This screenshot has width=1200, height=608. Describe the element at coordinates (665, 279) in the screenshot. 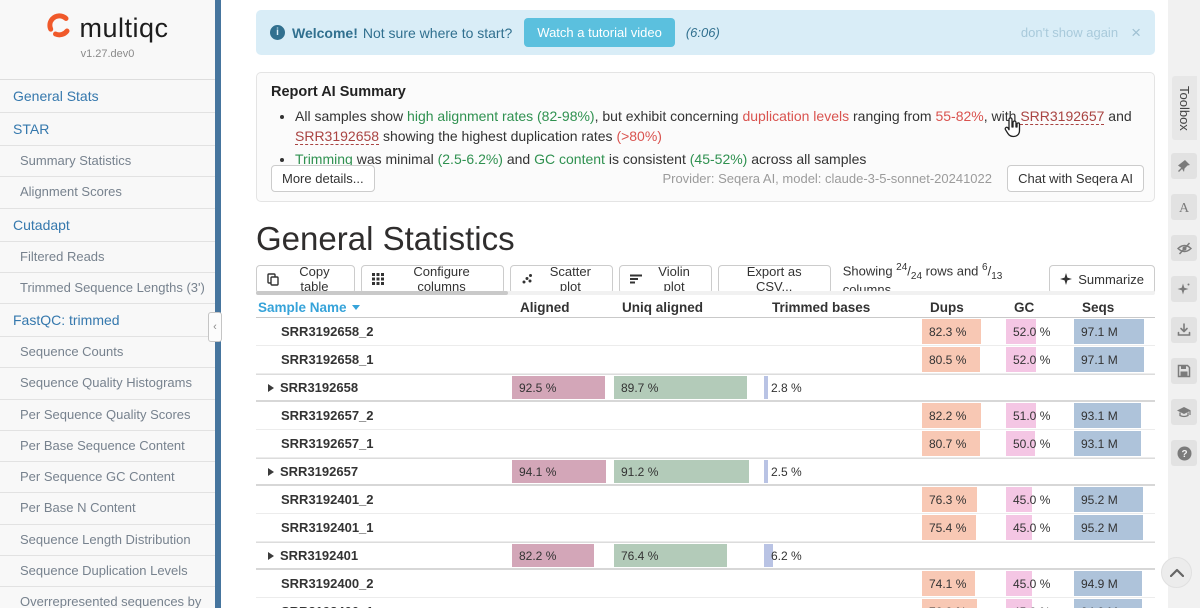

I see `violin-plot-button: Violin plot` at that location.